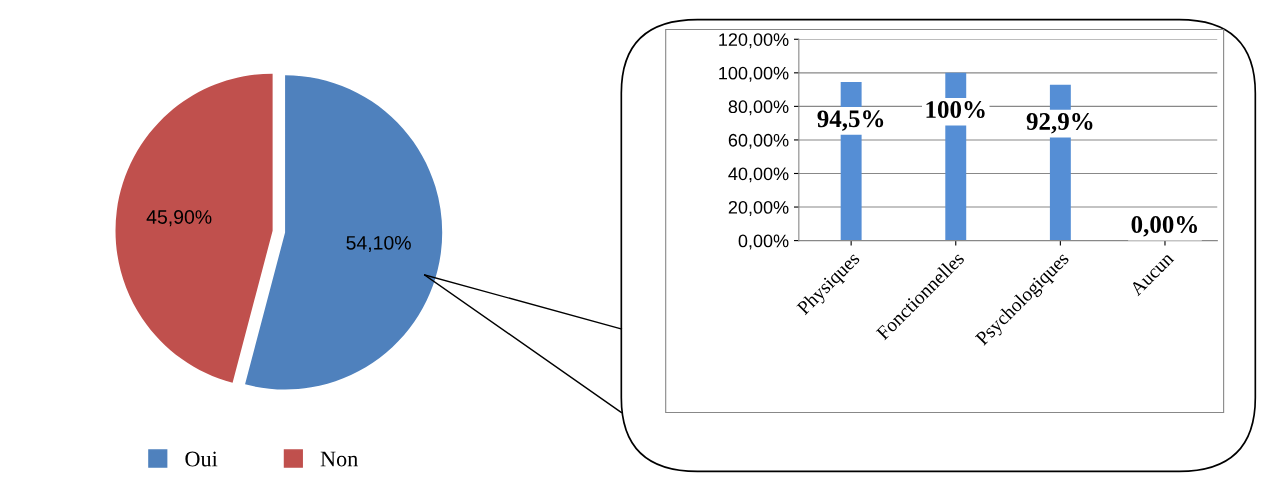  Describe the element at coordinates (763, 242) in the screenshot. I see `y-tick-label: 0,00%` at that location.